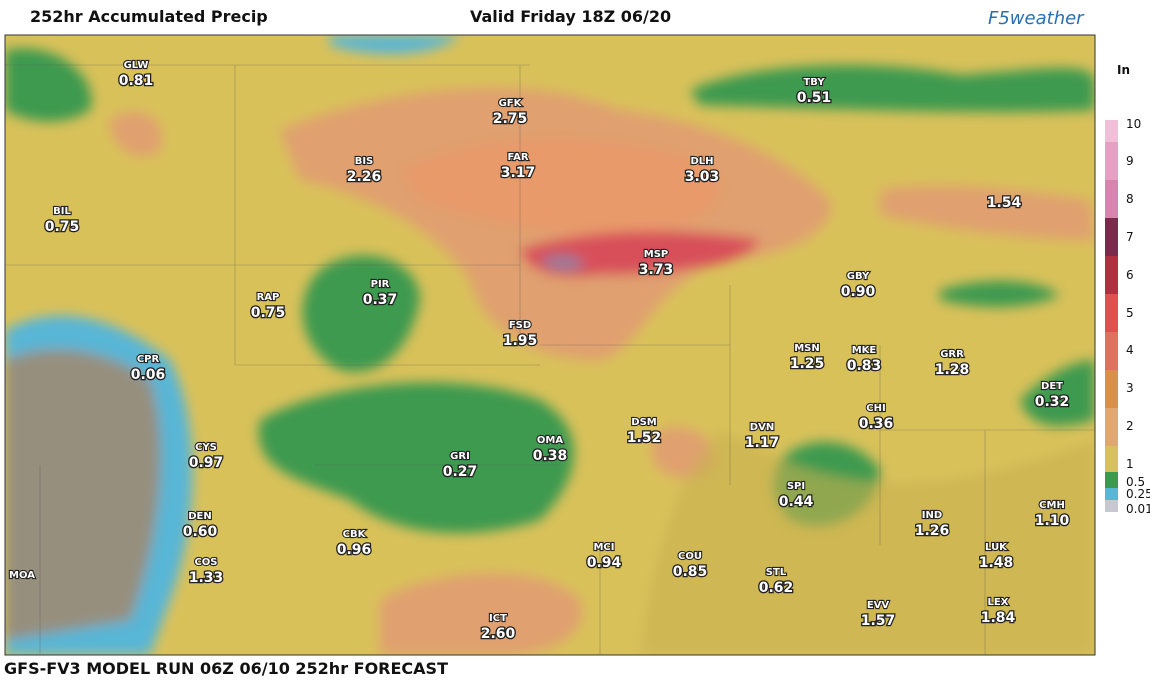  Describe the element at coordinates (1052, 402) in the screenshot. I see `station-value: 0.32` at that location.